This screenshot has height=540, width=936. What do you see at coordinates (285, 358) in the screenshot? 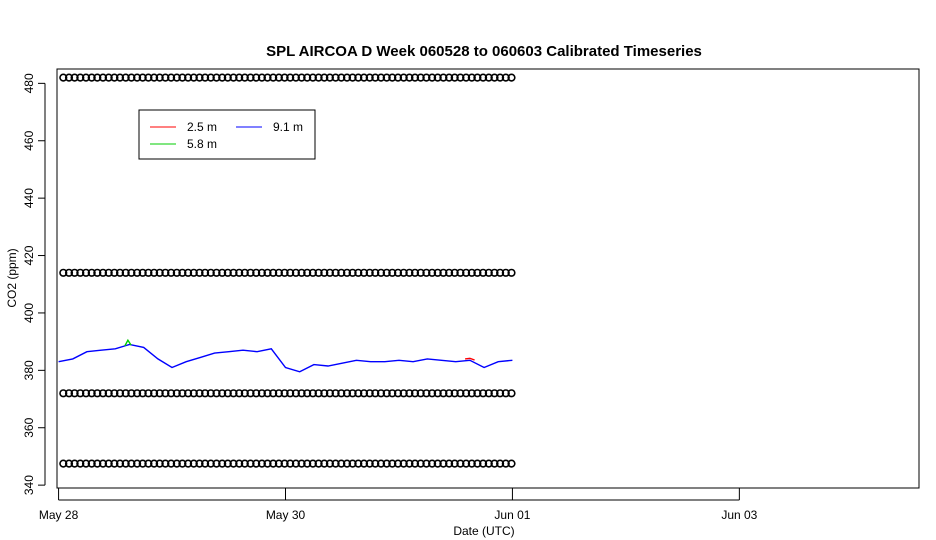
I see `series-line-9-1-m` at bounding box center [285, 358].